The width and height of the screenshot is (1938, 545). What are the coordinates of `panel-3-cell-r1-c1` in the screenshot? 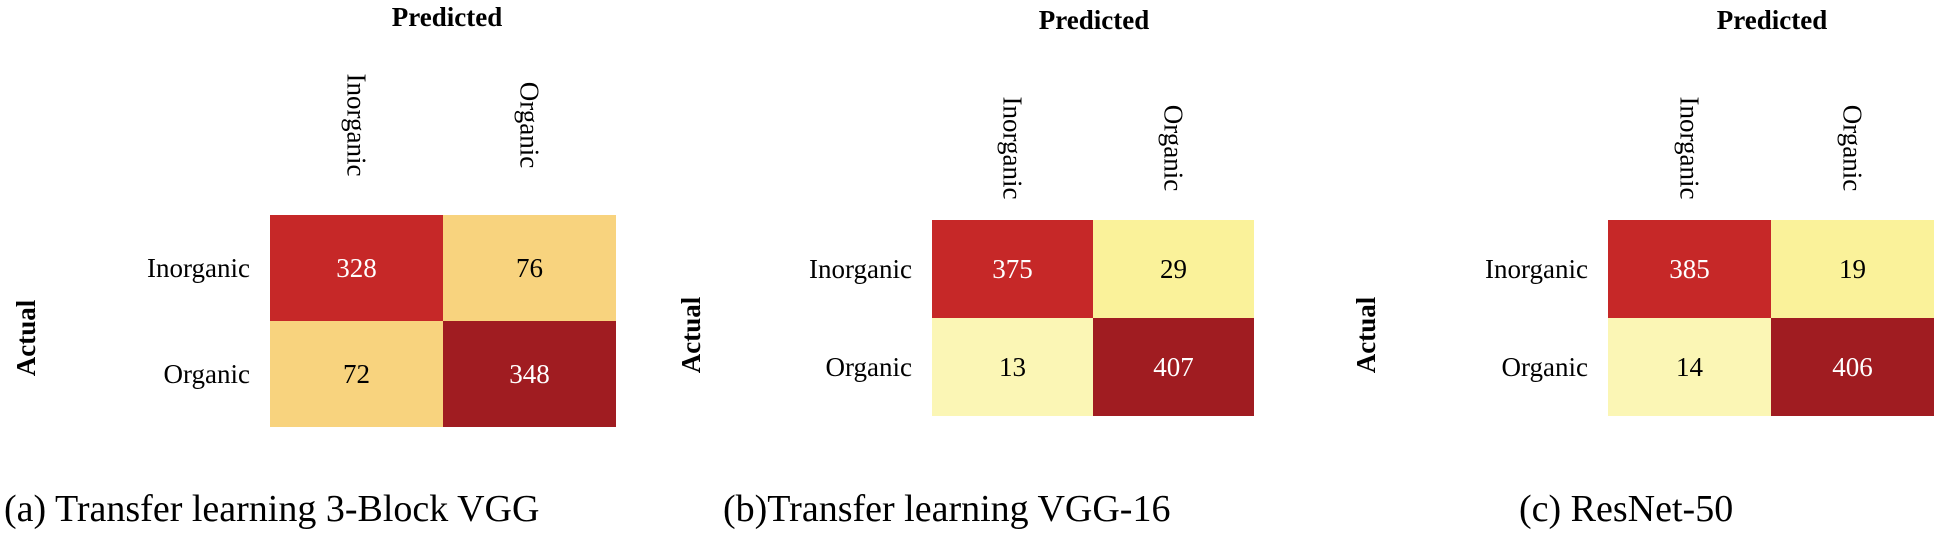 It's located at (1852, 367).